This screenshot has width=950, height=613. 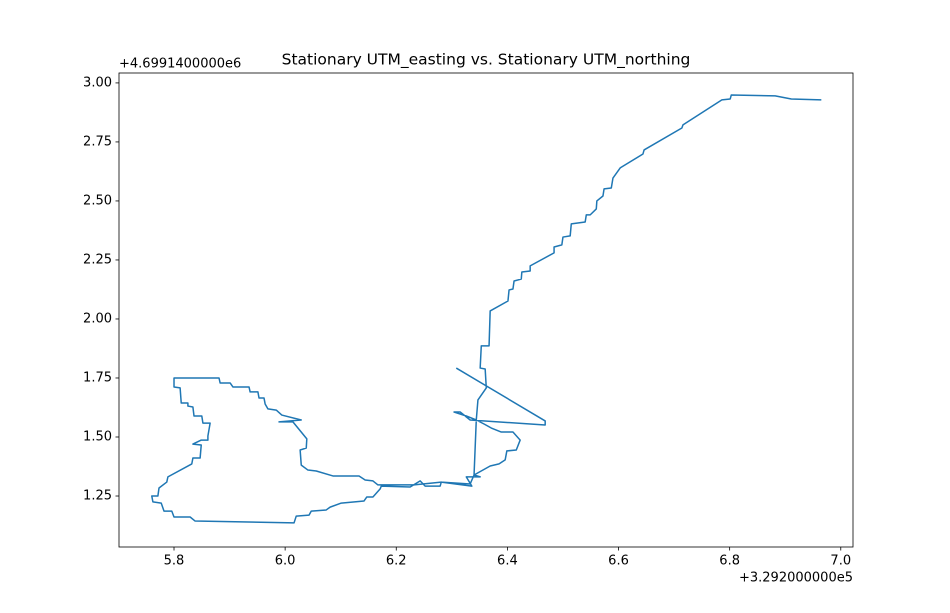 I want to click on y-tick-label: 2.00, so click(x=97, y=318).